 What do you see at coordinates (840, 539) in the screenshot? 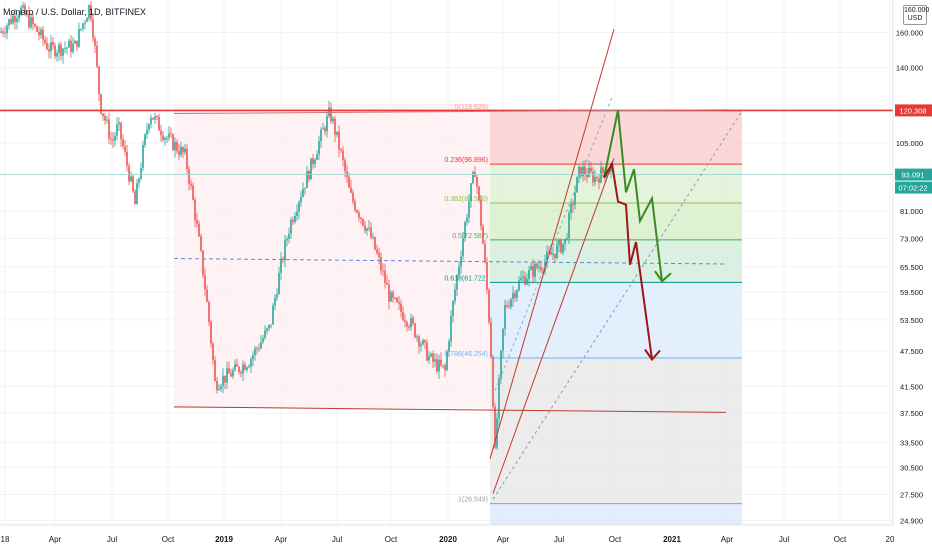
I see `time-tick-15: Oct` at bounding box center [840, 539].